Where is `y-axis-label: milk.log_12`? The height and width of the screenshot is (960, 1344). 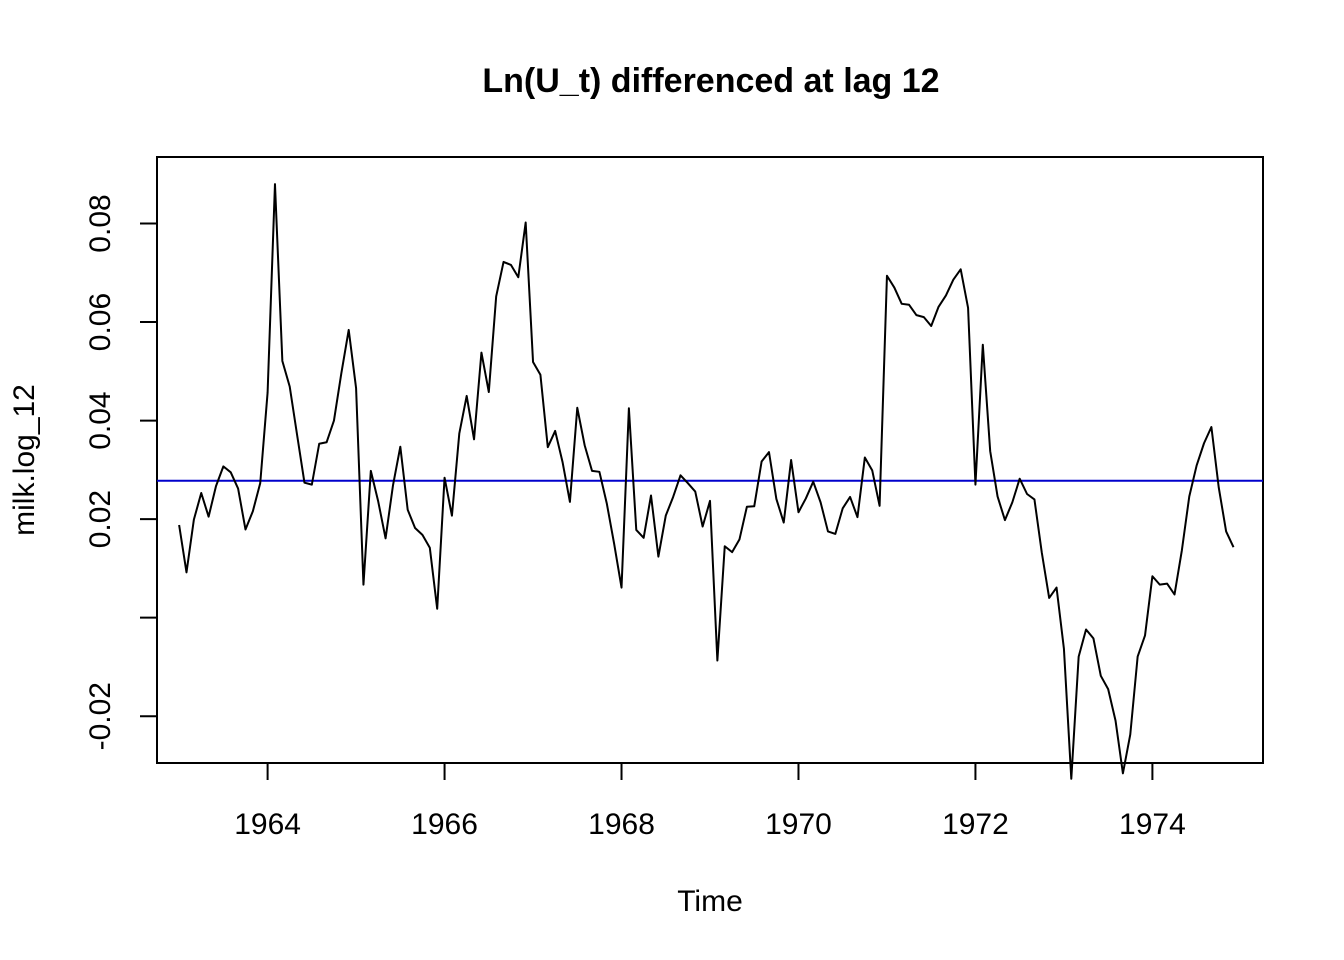 y-axis-label: milk.log_12 is located at coordinates (24, 460).